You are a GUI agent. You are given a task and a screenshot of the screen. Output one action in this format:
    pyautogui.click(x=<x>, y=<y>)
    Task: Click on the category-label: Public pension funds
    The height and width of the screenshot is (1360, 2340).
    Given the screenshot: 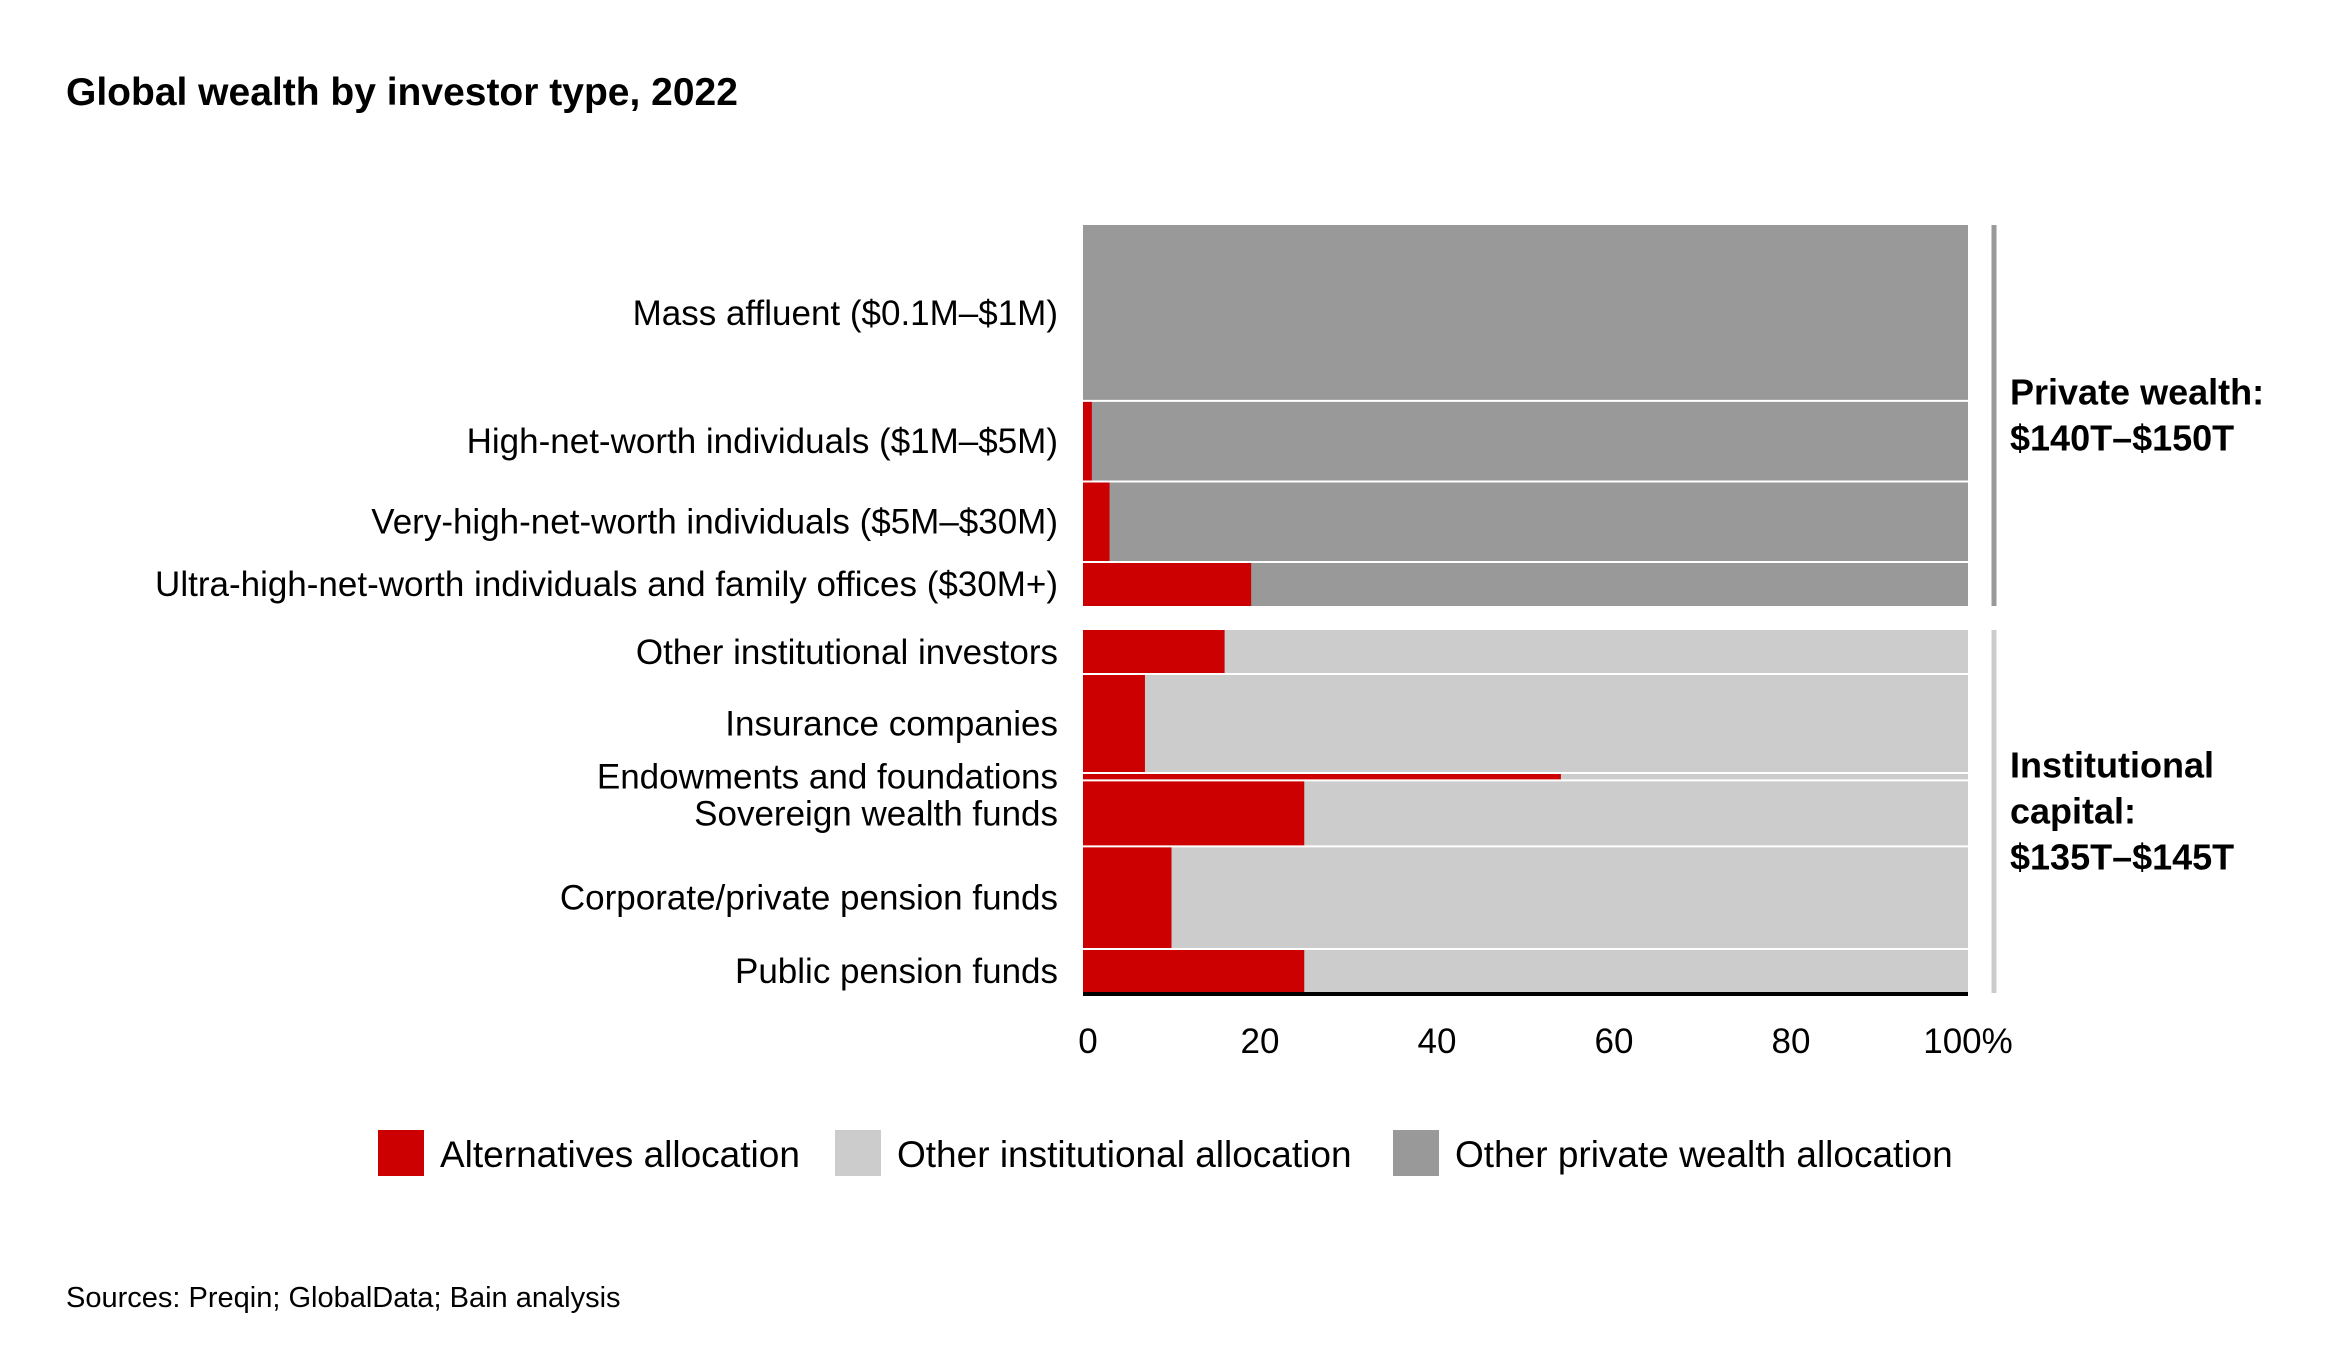 What is the action you would take?
    pyautogui.click(x=896, y=971)
    